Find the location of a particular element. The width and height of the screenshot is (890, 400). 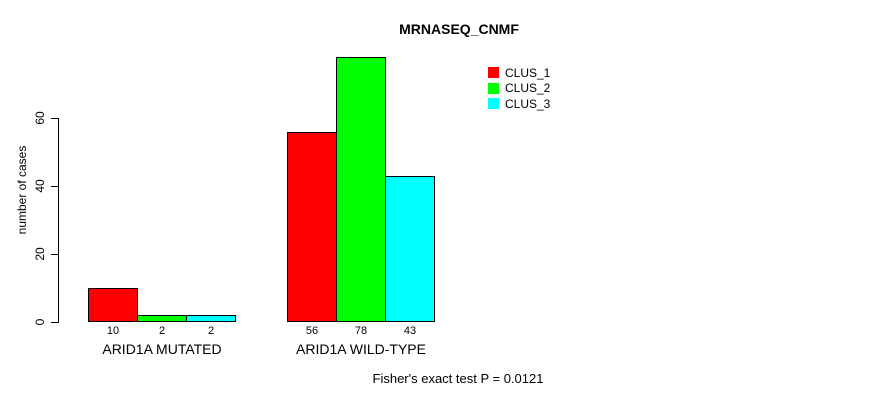

legend: CLUS_1 CLUS_2 CLUS_3 is located at coordinates (519, 88).